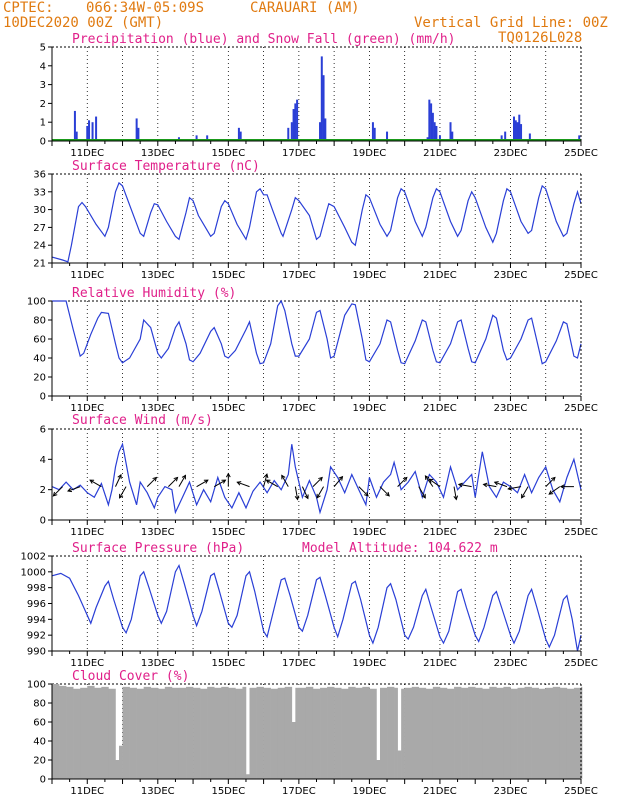 The width and height of the screenshot is (618, 800). I want to click on humidity-y-tick-label: 60, so click(39, 340).